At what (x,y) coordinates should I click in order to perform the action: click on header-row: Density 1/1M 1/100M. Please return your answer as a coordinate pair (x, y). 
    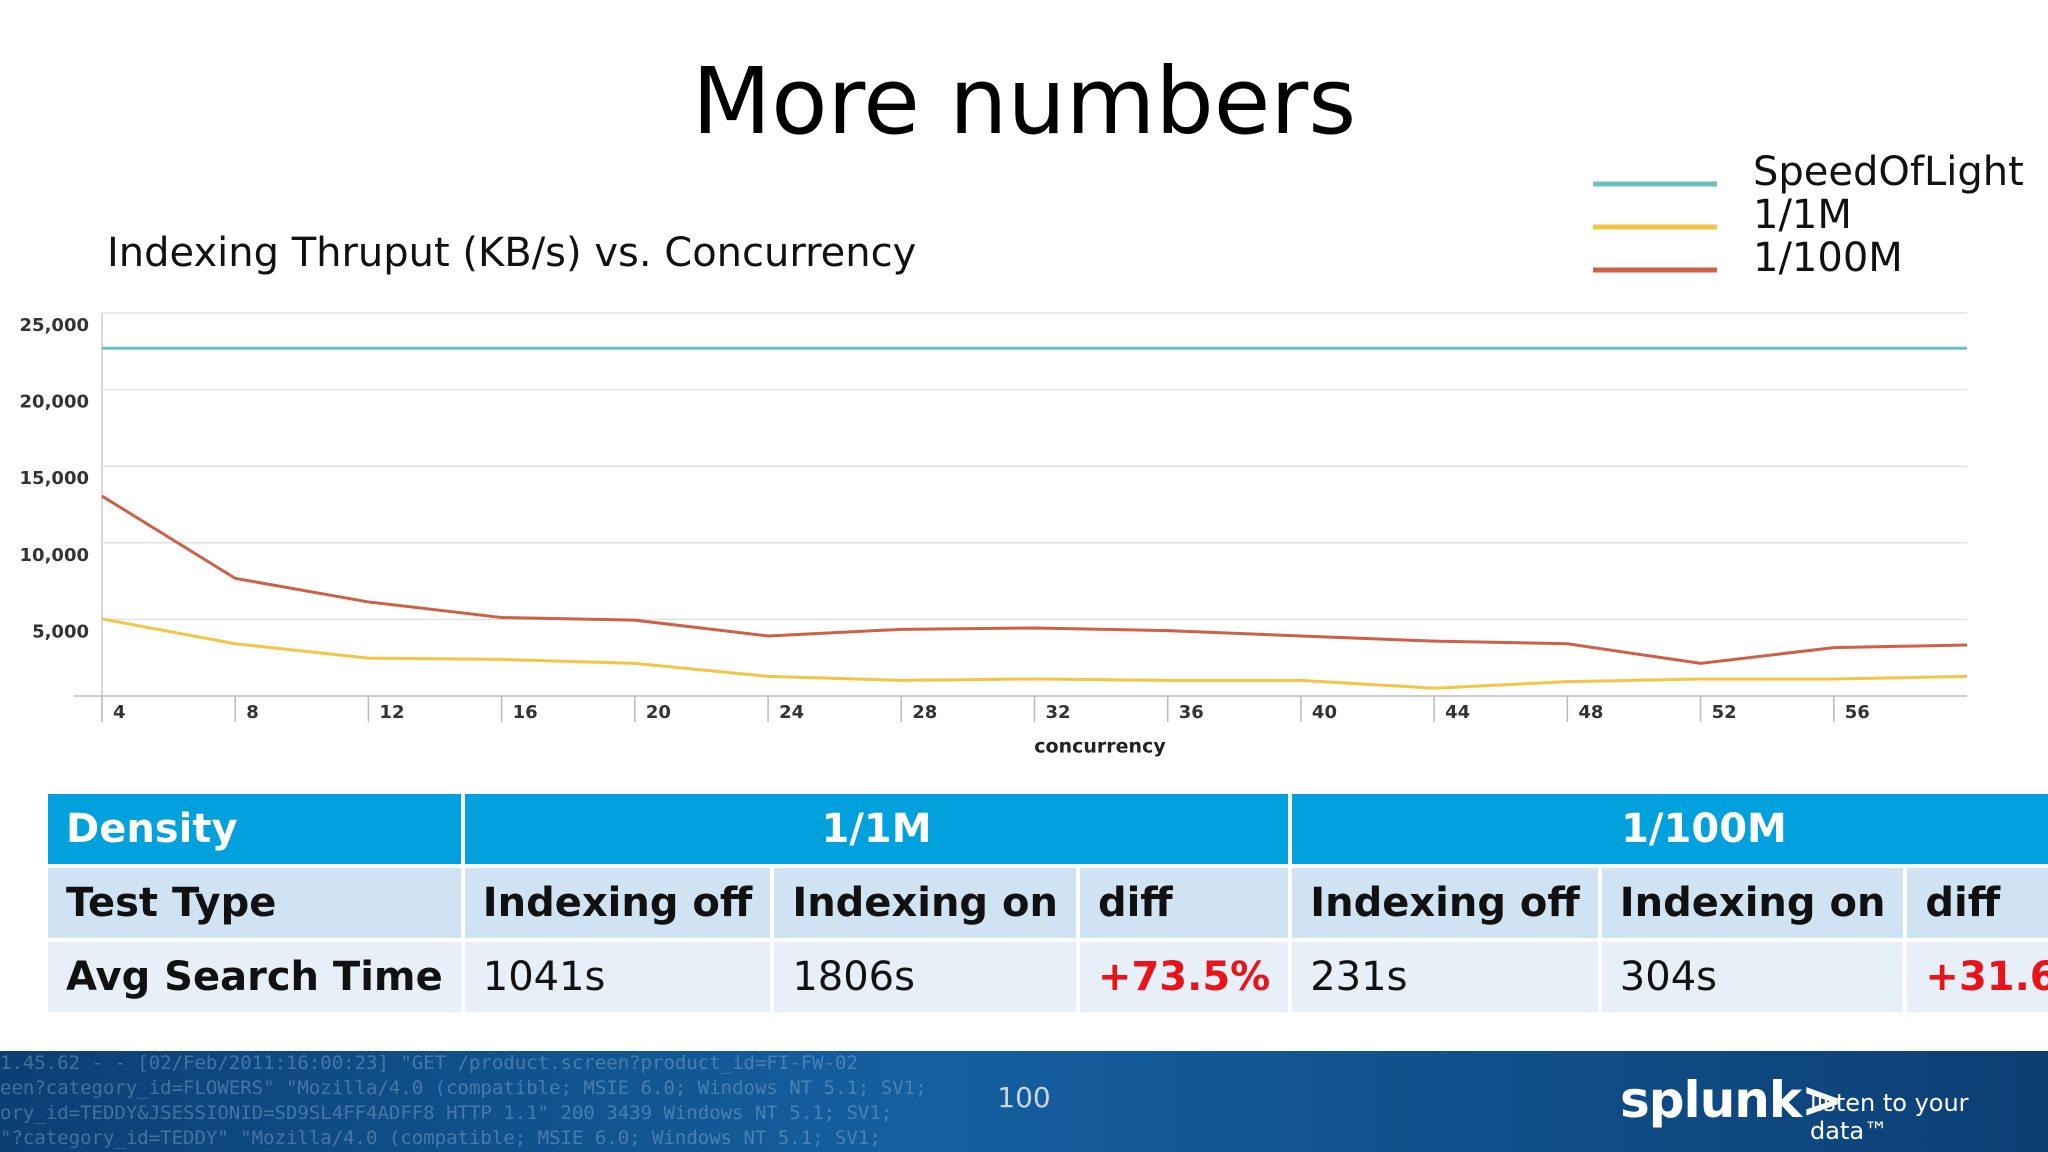
    Looking at the image, I should click on (1048, 829).